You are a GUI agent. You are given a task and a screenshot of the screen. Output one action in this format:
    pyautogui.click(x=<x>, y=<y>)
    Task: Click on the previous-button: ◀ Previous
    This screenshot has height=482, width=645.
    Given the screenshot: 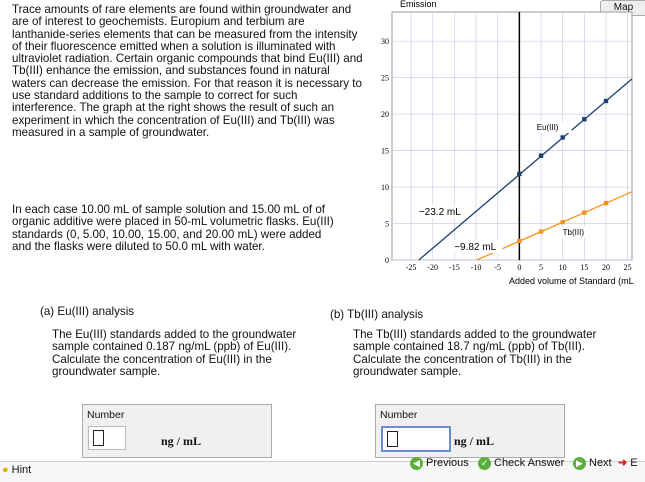 What is the action you would take?
    pyautogui.click(x=439, y=463)
    